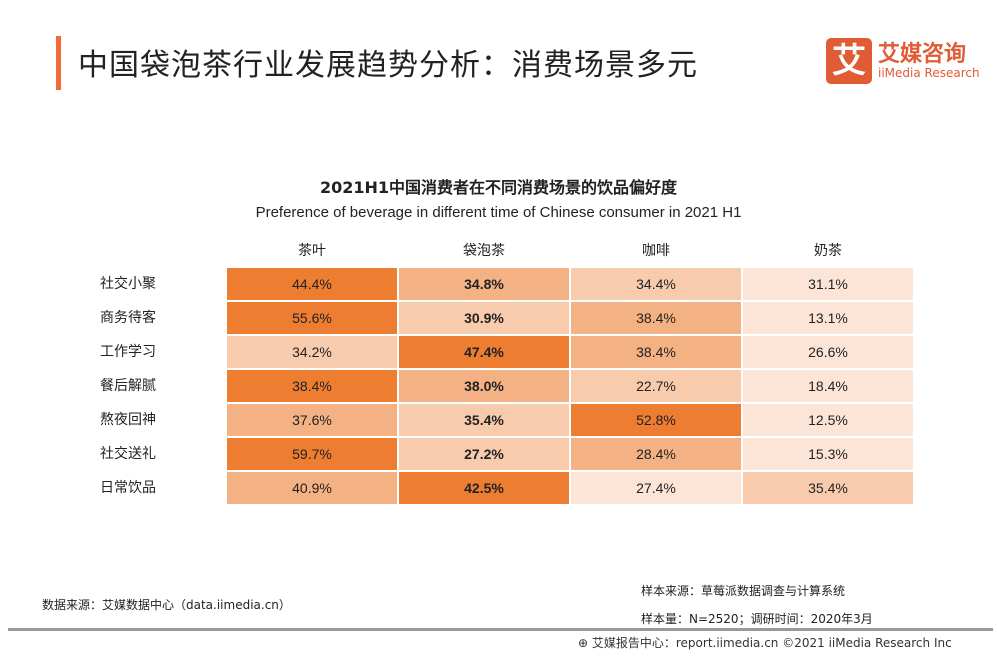 Image resolution: width=997 pixels, height=661 pixels. What do you see at coordinates (828, 386) in the screenshot?
I see `heatmap-cell: 18.4%` at bounding box center [828, 386].